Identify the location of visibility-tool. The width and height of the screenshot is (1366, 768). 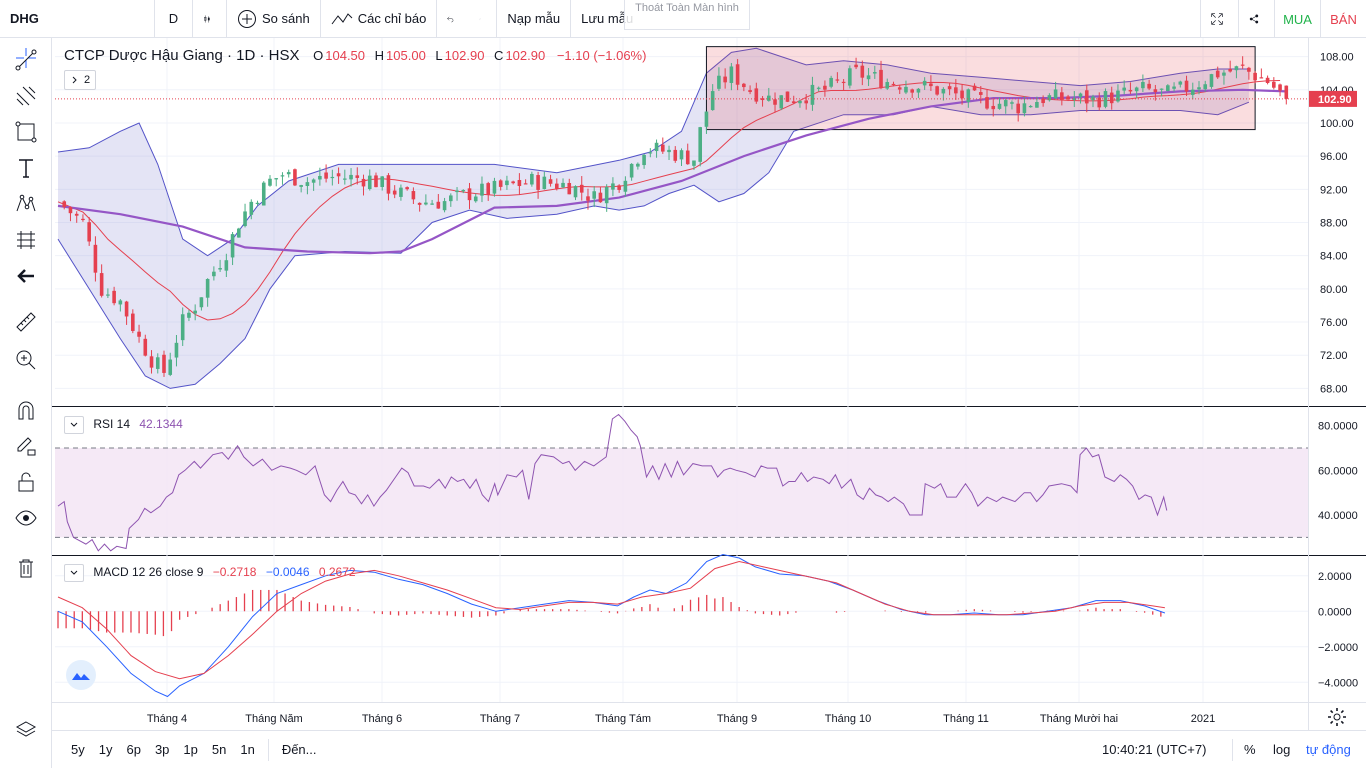
(26, 518).